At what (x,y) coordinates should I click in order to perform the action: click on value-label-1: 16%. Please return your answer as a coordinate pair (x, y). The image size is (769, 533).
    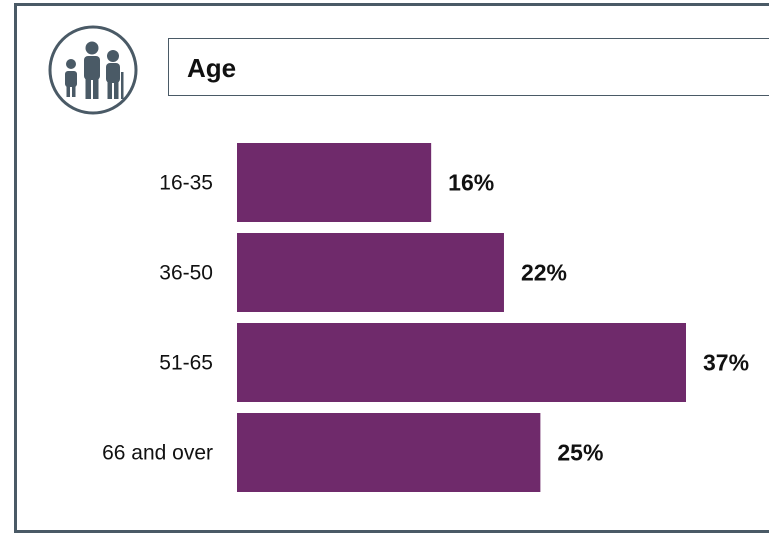
    Looking at the image, I should click on (471, 183).